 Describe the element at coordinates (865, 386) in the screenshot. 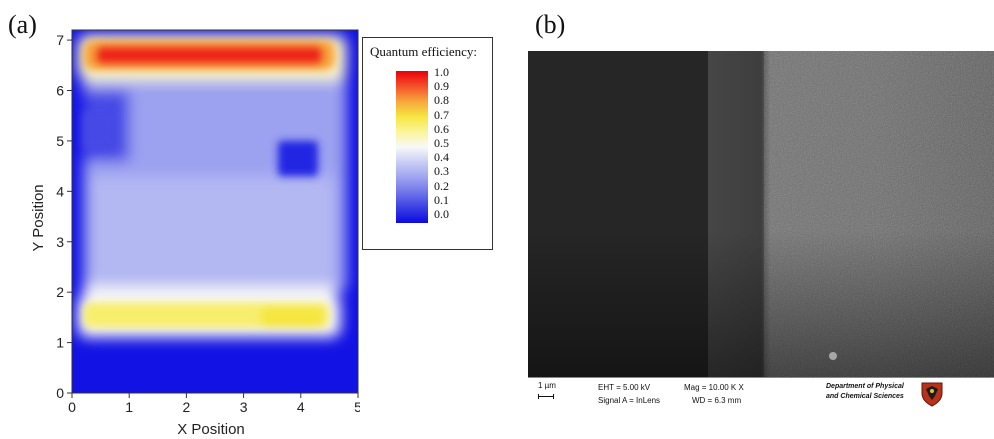

I see `department-line-1: Department of Physical` at that location.